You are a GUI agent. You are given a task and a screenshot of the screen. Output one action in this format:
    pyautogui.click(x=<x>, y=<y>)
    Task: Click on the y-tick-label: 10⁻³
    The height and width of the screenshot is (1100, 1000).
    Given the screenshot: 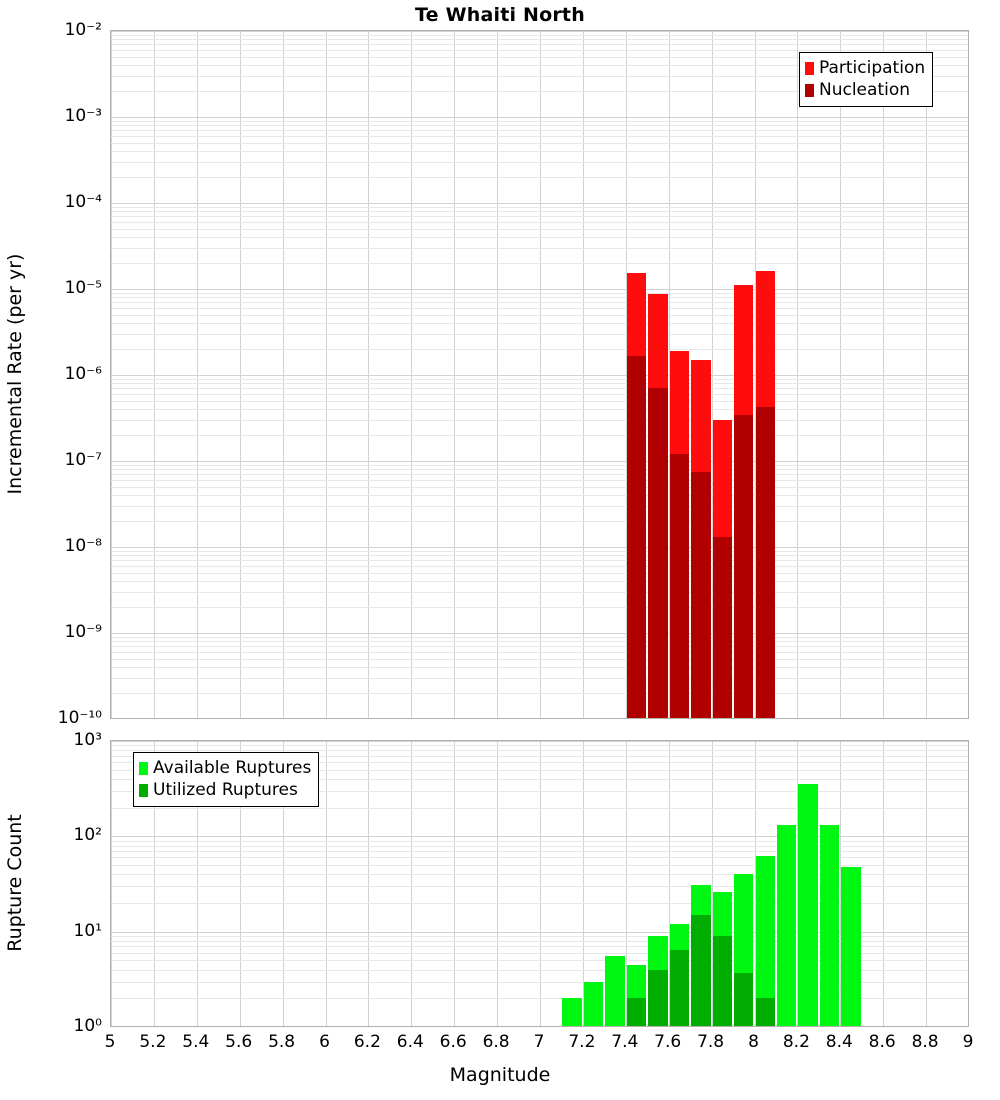 What is the action you would take?
    pyautogui.click(x=83, y=116)
    